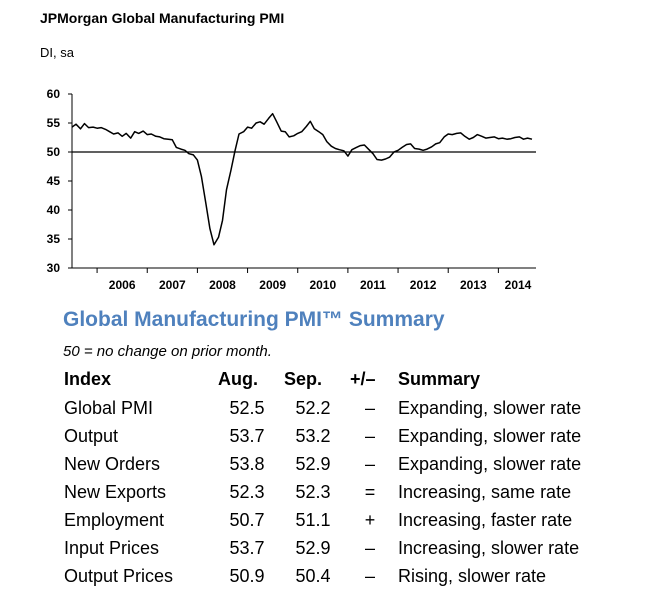 This screenshot has height=598, width=661. What do you see at coordinates (341, 379) in the screenshot?
I see `table-header-row: Index Aug. Sep. +/– Summary` at bounding box center [341, 379].